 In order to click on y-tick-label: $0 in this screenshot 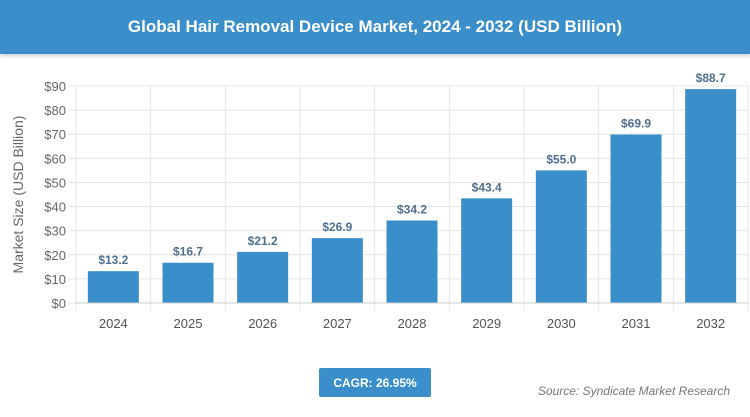, I will do `click(59, 303)`.